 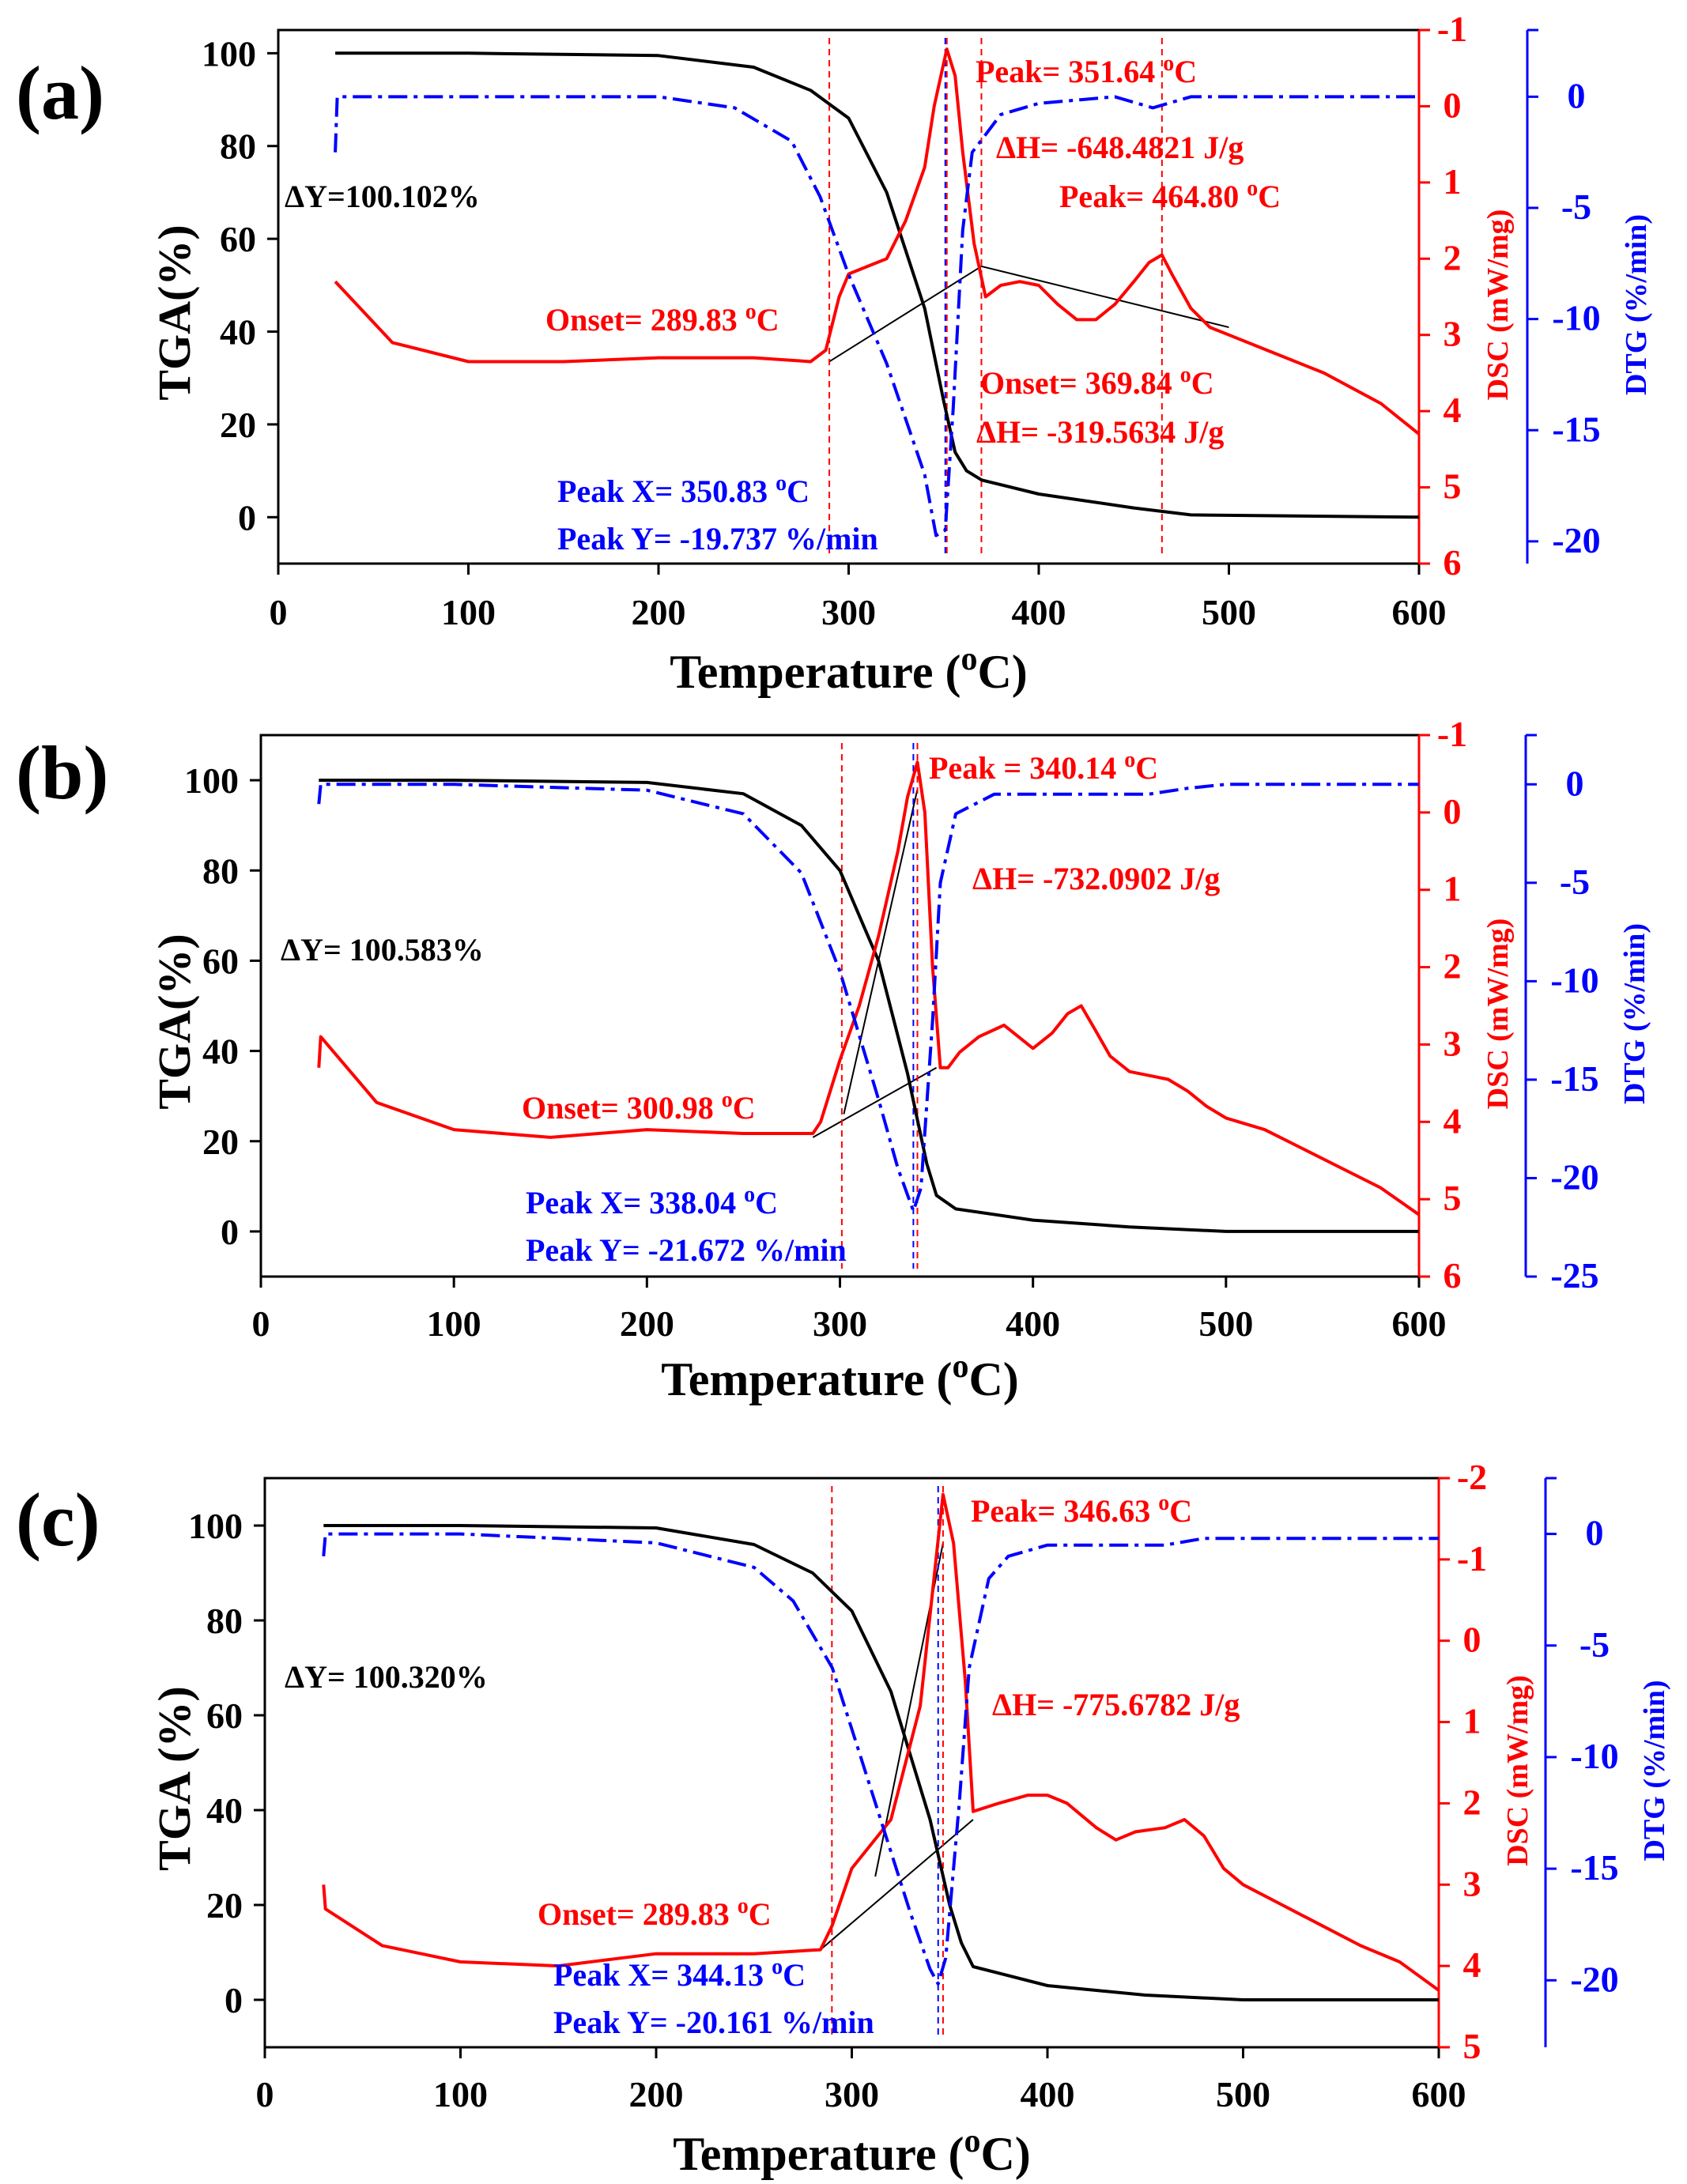 I want to click on x-tick-label: 200, so click(x=647, y=1323).